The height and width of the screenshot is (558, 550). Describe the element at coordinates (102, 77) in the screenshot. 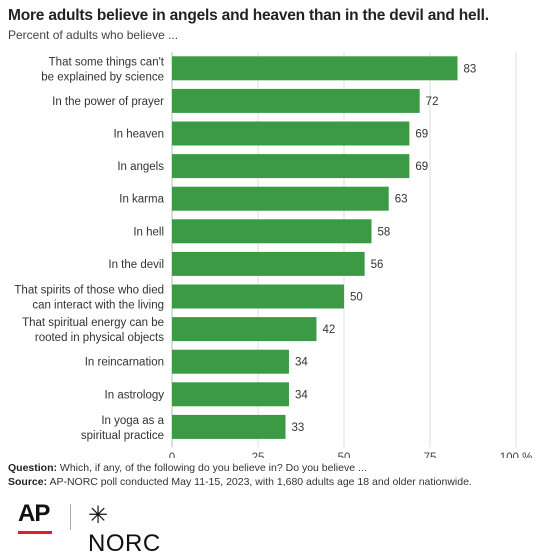

I see `category-label-line: be explained by science` at that location.